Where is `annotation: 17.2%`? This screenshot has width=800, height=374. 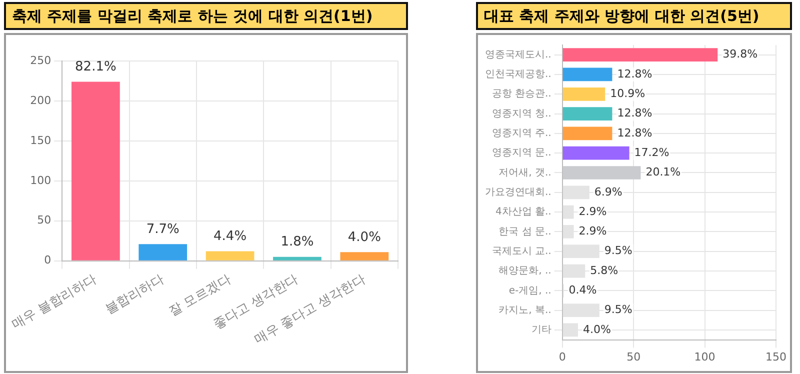 annotation: 17.2% is located at coordinates (652, 152).